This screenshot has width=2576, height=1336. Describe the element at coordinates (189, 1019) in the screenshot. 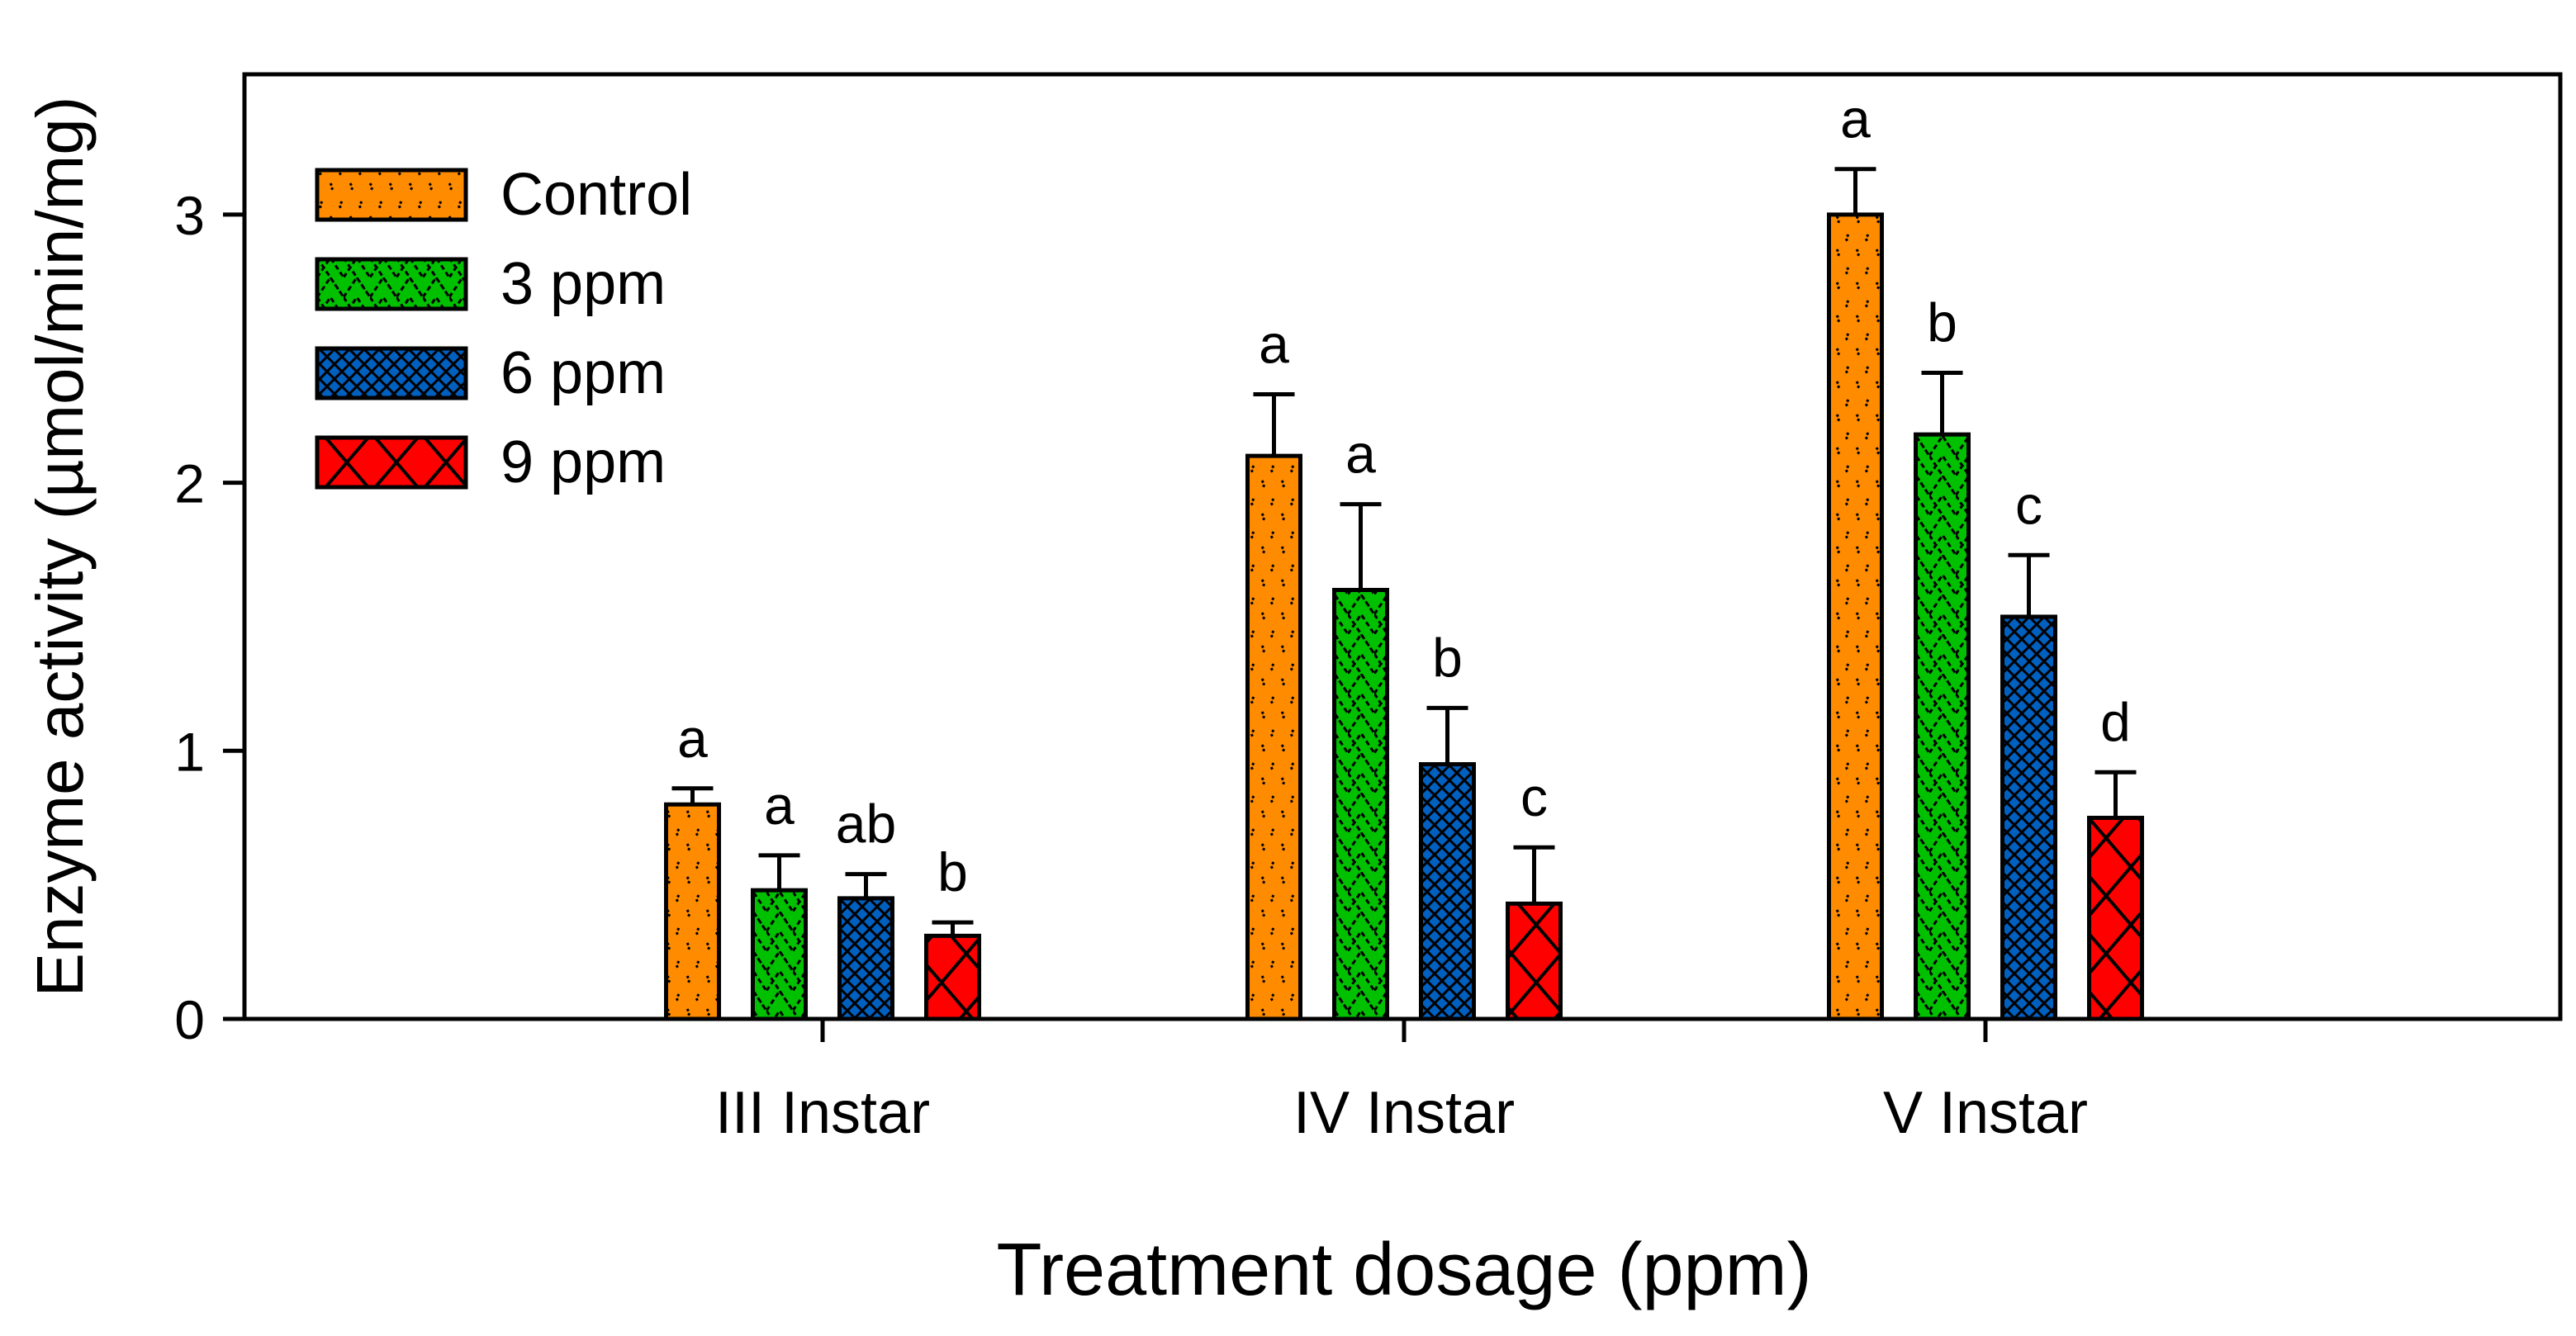

I see `y-tick-label: 0` at that location.